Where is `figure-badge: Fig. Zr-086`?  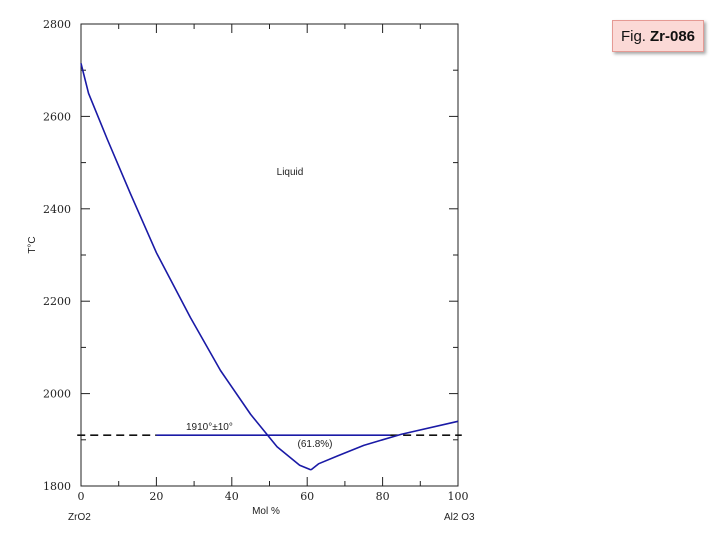
figure-badge: Fig. Zr-086 is located at coordinates (658, 36).